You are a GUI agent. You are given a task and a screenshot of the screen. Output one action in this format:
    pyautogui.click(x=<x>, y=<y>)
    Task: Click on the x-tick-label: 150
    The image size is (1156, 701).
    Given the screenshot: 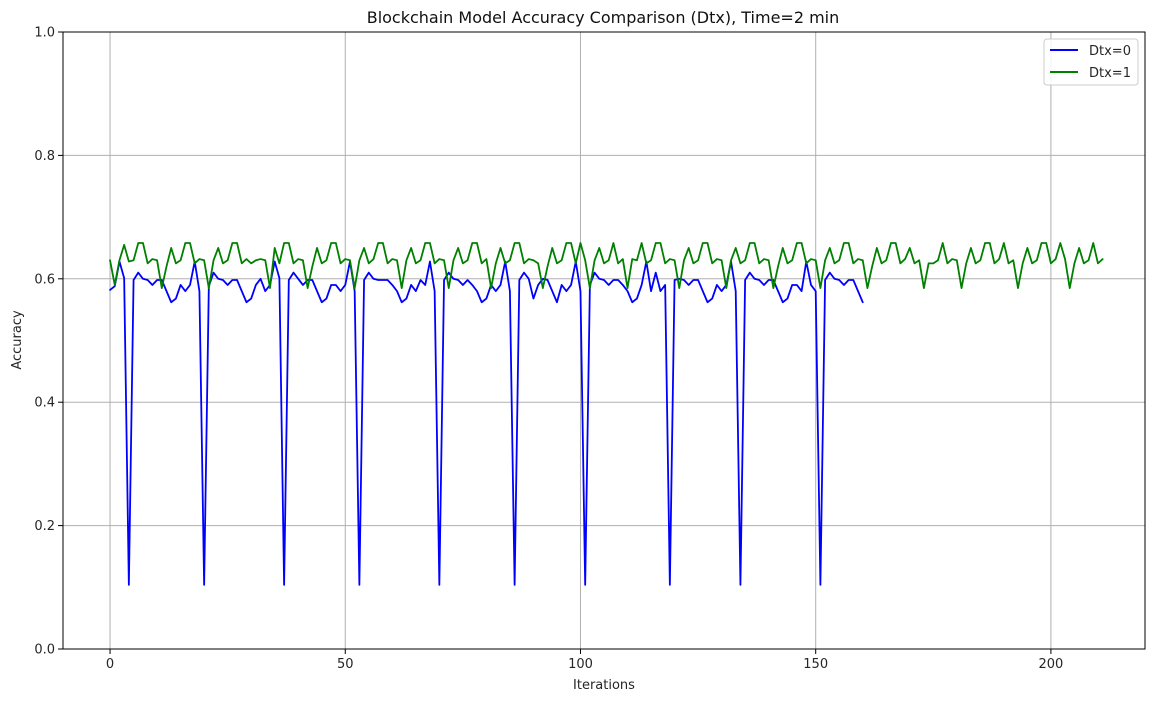 What is the action you would take?
    pyautogui.click(x=815, y=664)
    